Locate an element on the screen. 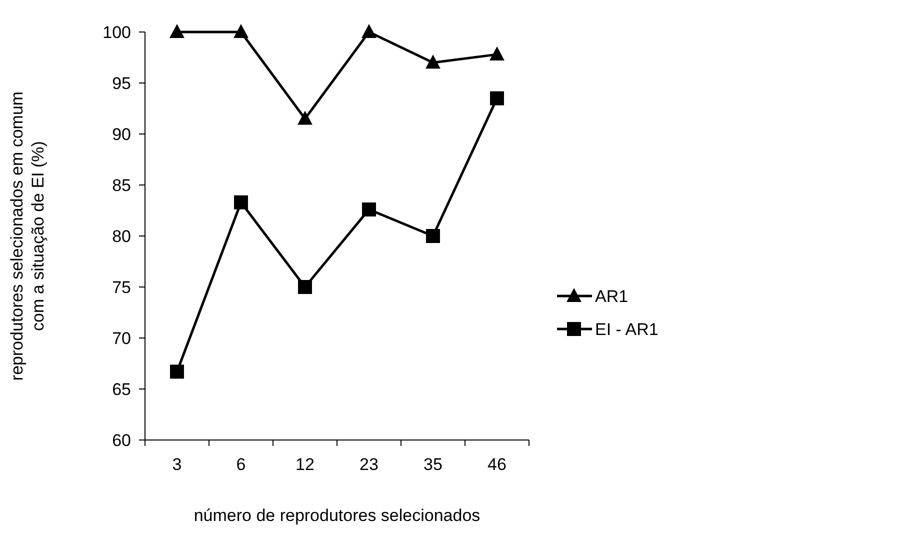 The height and width of the screenshot is (535, 921). y-tick-label: 80 is located at coordinates (121, 236).